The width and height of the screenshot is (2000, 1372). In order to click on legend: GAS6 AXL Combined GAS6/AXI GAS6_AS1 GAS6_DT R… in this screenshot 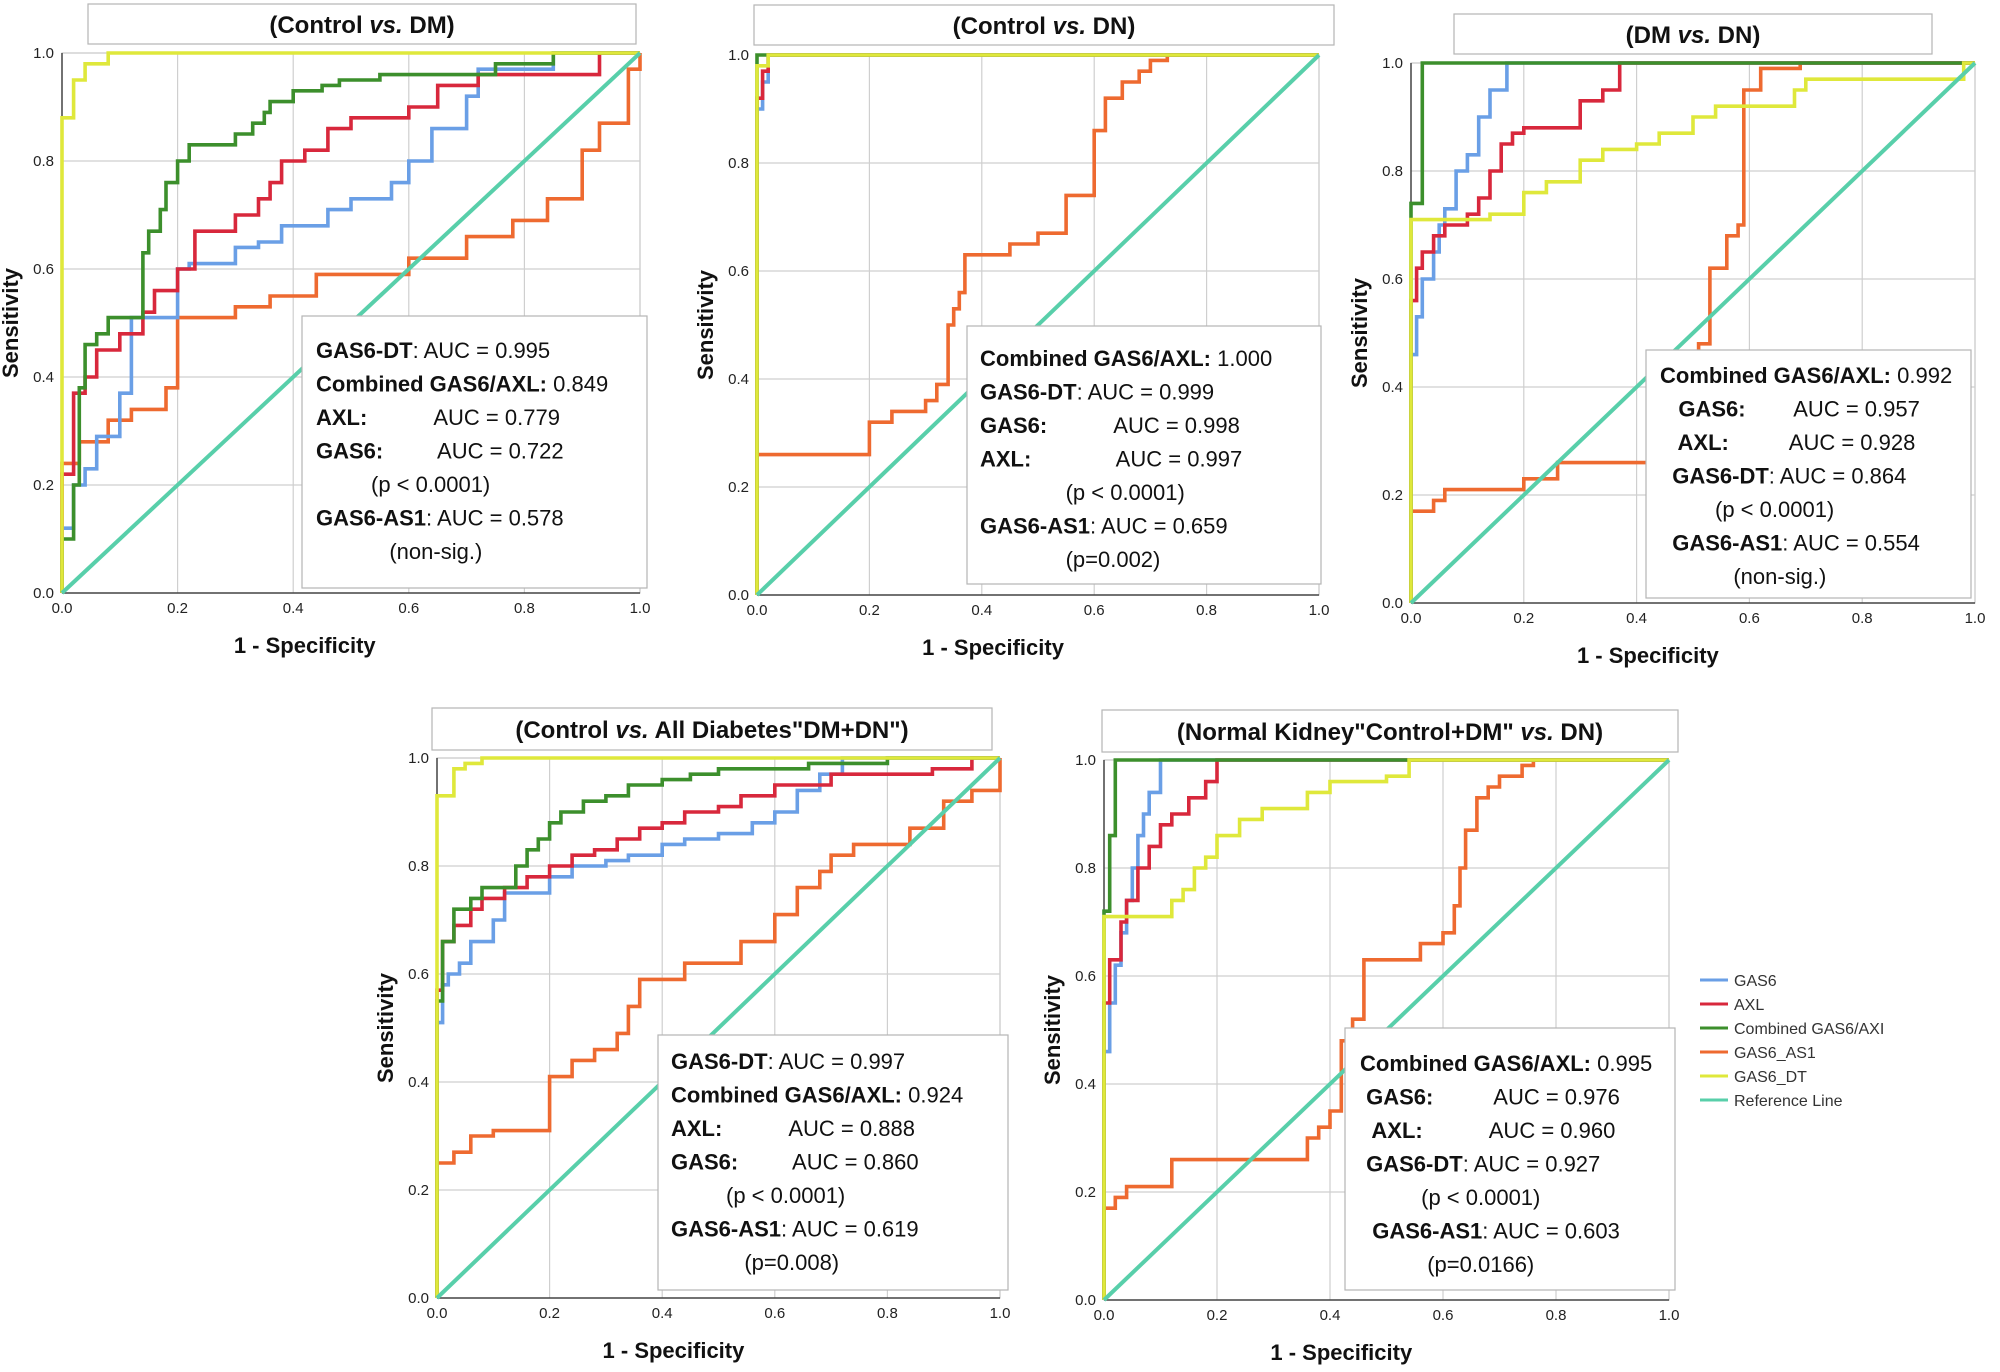, I will do `click(1792, 1041)`.